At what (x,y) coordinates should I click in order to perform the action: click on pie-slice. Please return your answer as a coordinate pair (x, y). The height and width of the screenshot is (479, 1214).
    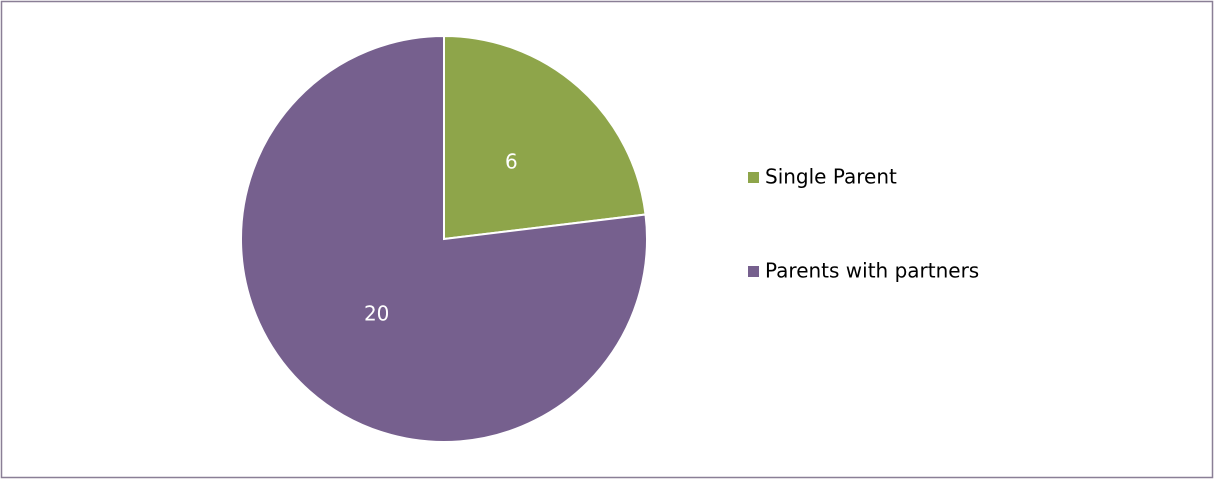
    Looking at the image, I should click on (545, 137).